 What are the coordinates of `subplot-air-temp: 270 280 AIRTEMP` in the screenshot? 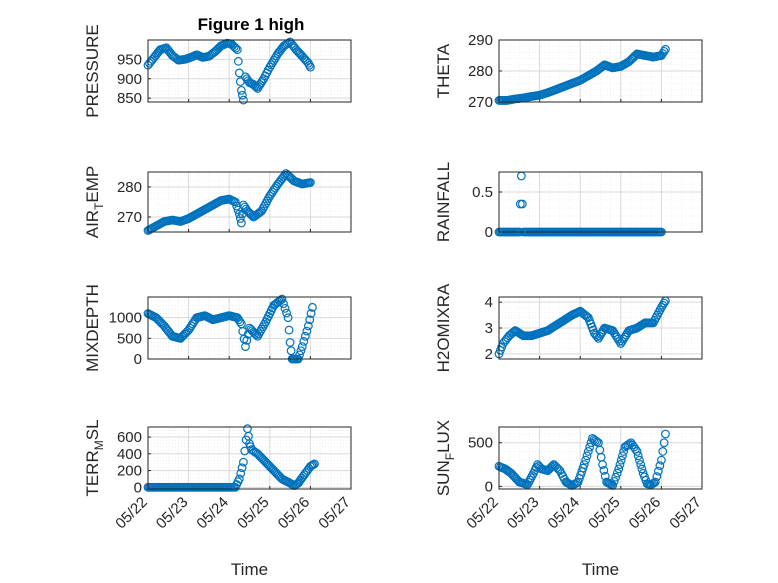 It's located at (217, 202).